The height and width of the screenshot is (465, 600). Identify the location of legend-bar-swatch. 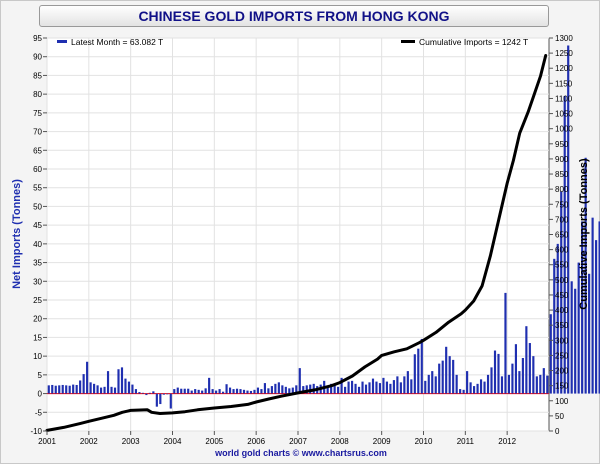
(62, 41).